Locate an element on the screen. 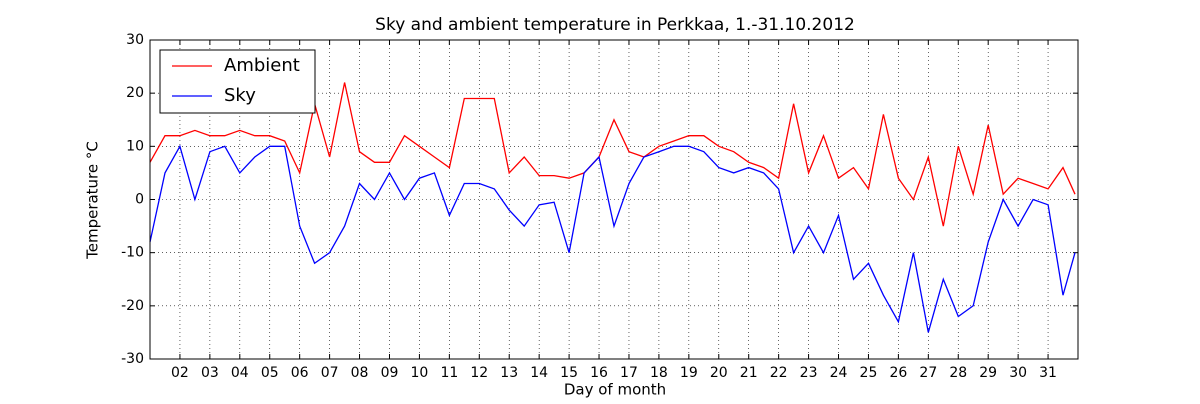  x-tick-label: 26 is located at coordinates (898, 373).